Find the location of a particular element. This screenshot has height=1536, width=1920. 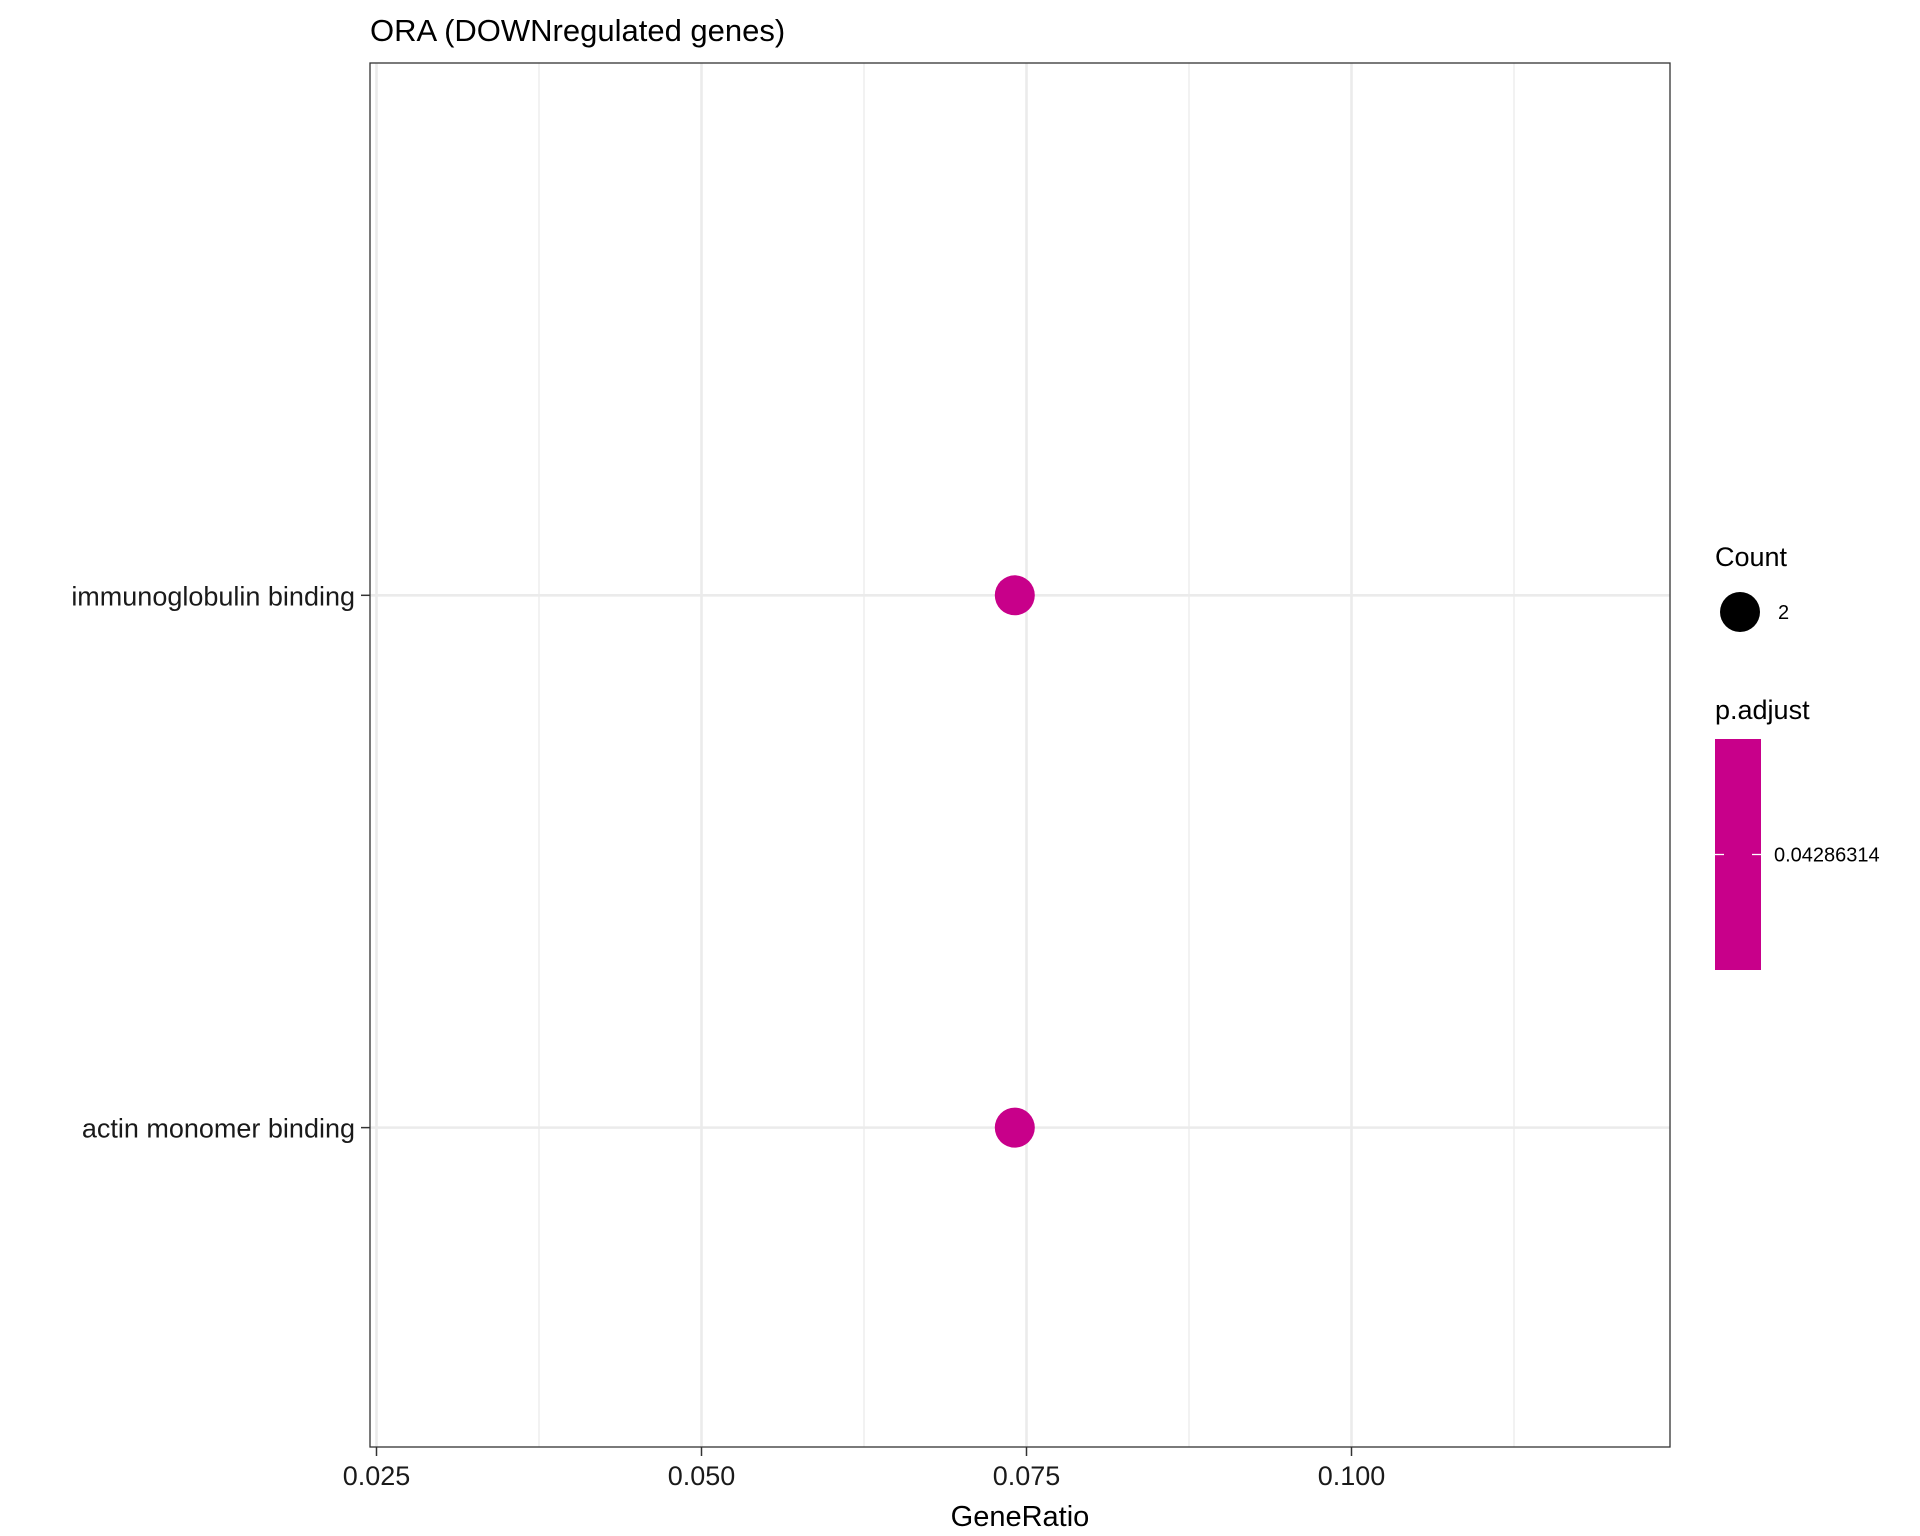

legend-padjust-label: 0.04286314 is located at coordinates (1827, 856).